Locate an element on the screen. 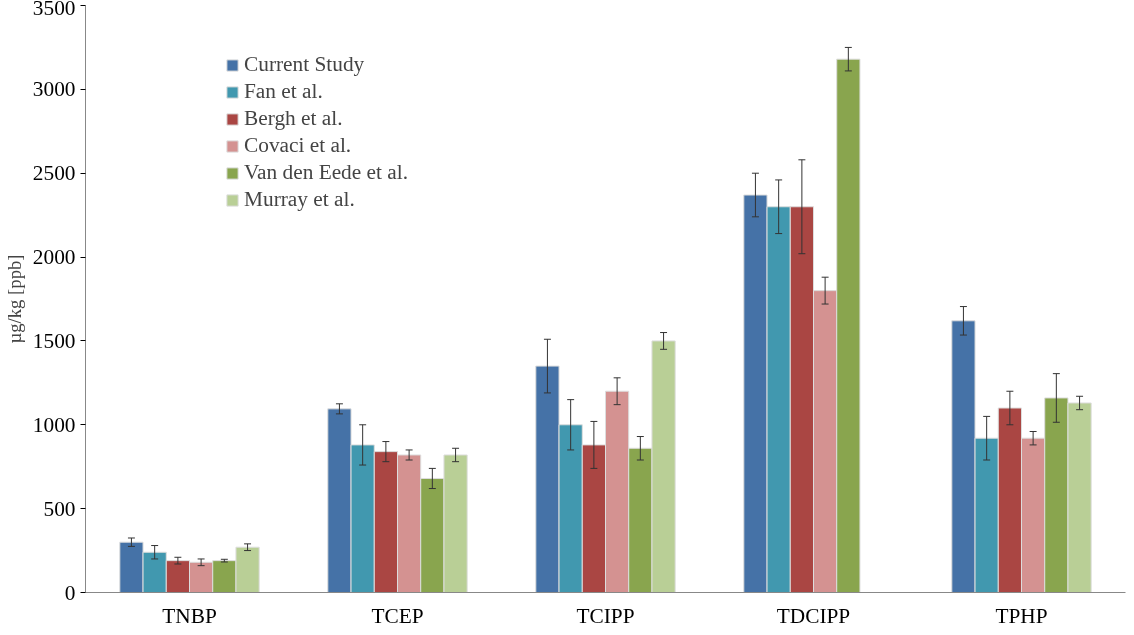  y-tick-label: 1000 is located at coordinates (54, 424).